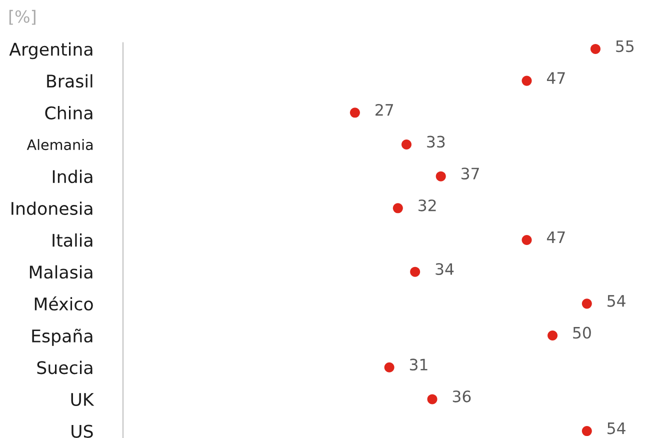 This screenshot has width=664, height=438. What do you see at coordinates (436, 142) in the screenshot?
I see `data-label: 33` at bounding box center [436, 142].